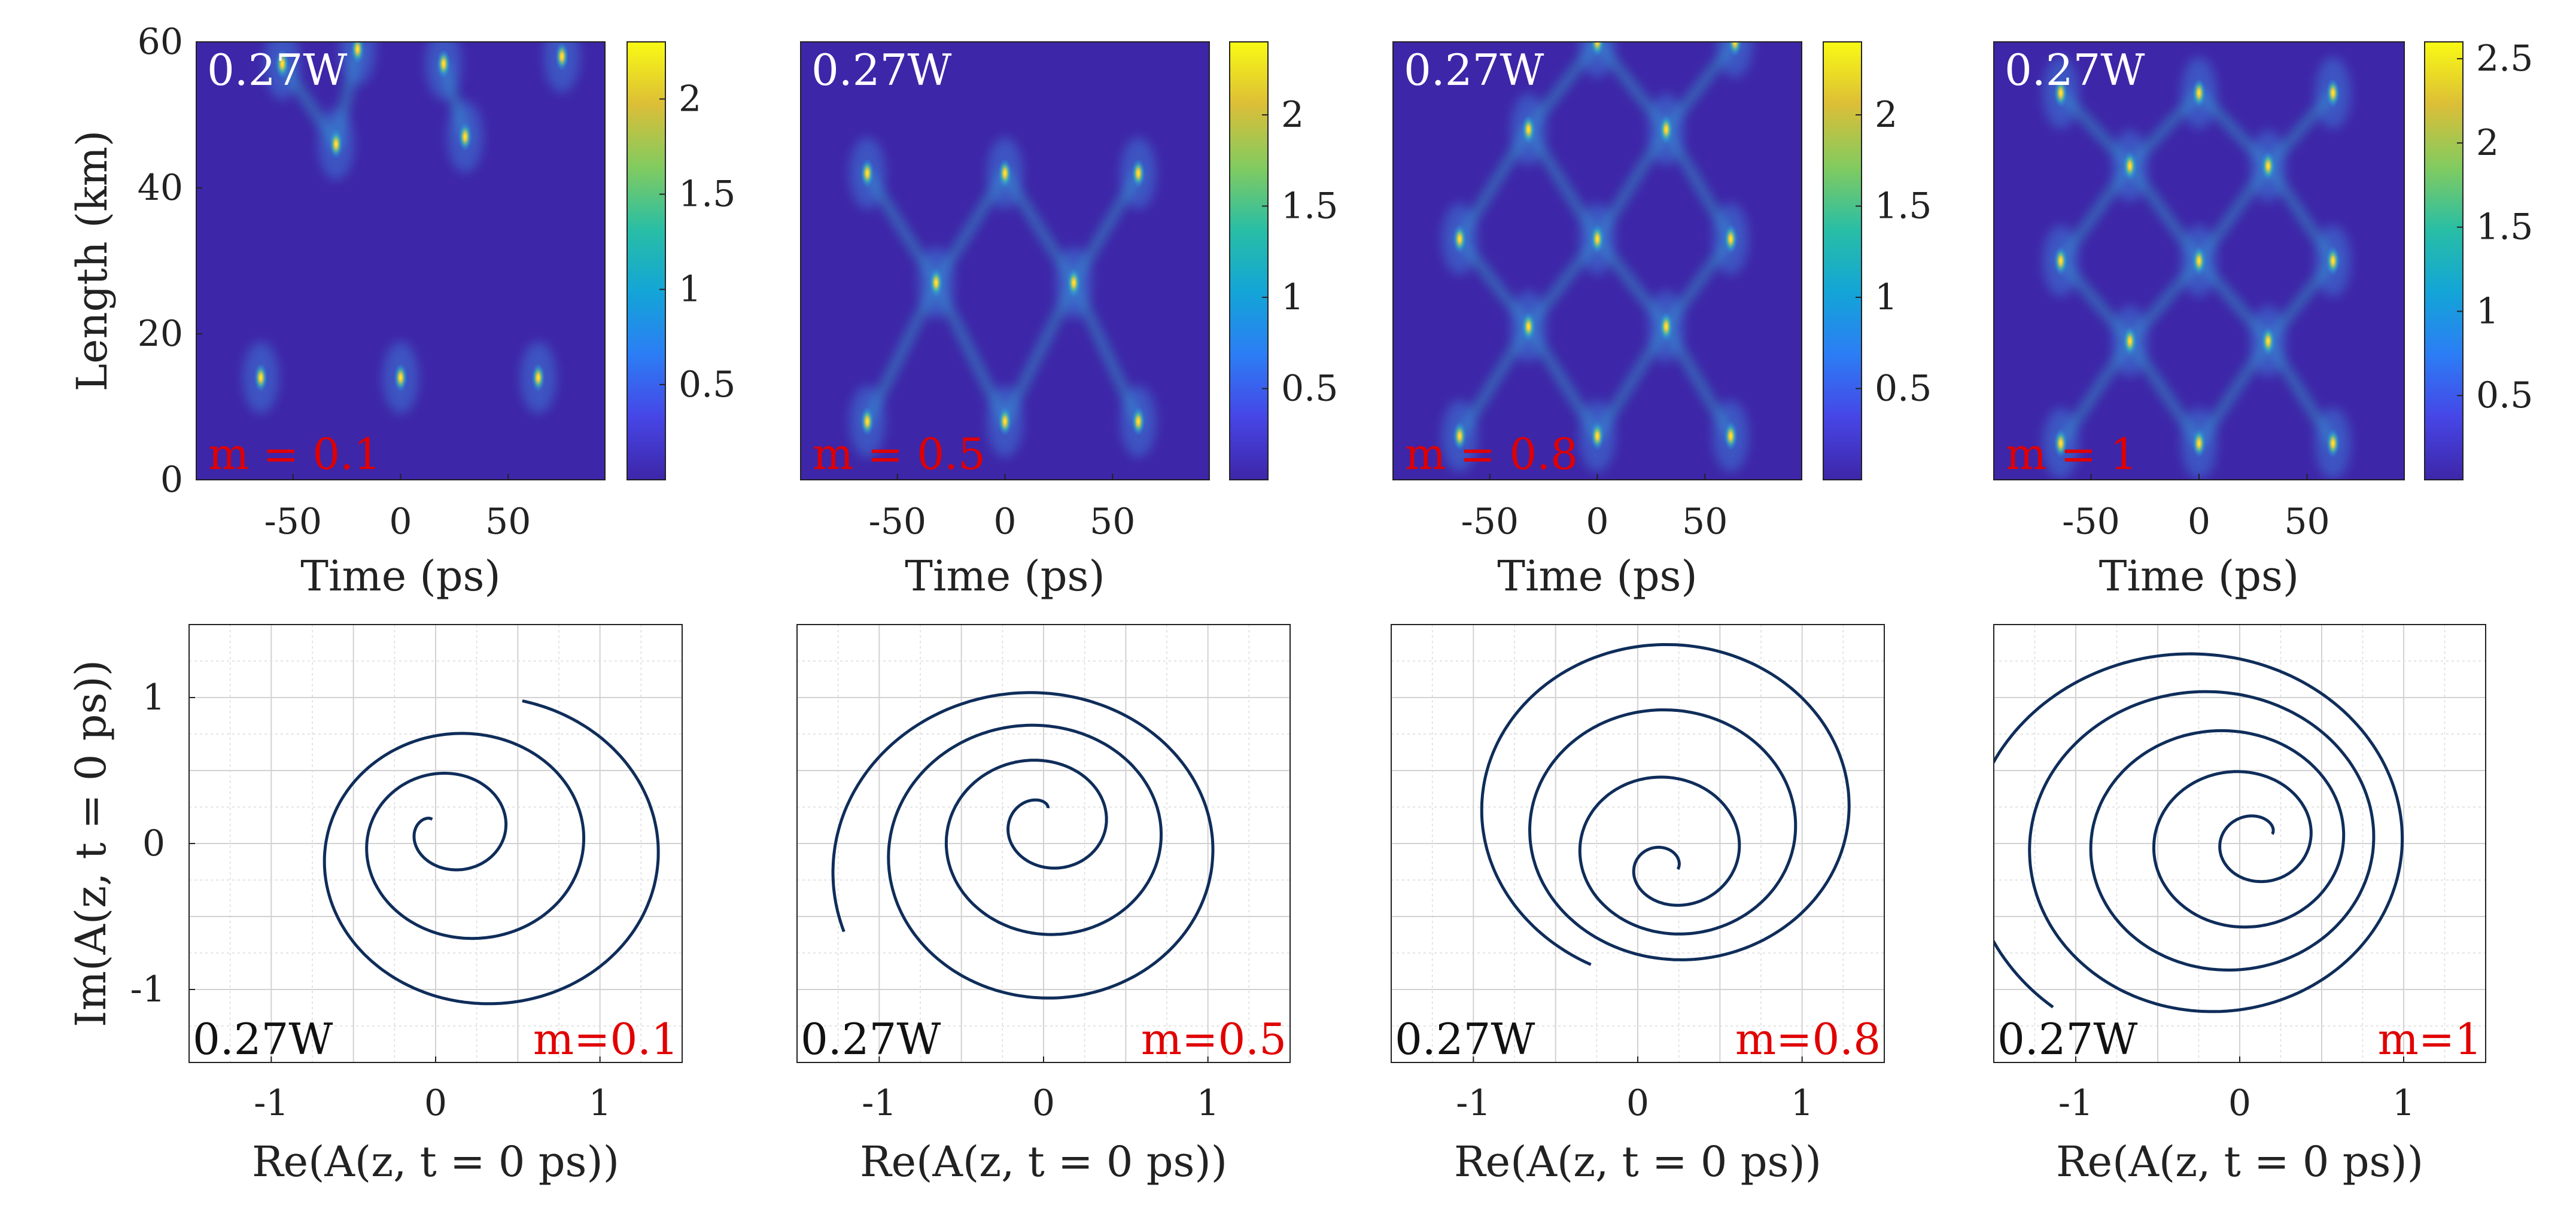 This screenshot has width=2576, height=1221. Describe the element at coordinates (2071, 454) in the screenshot. I see `m-label: m = 1` at that location.